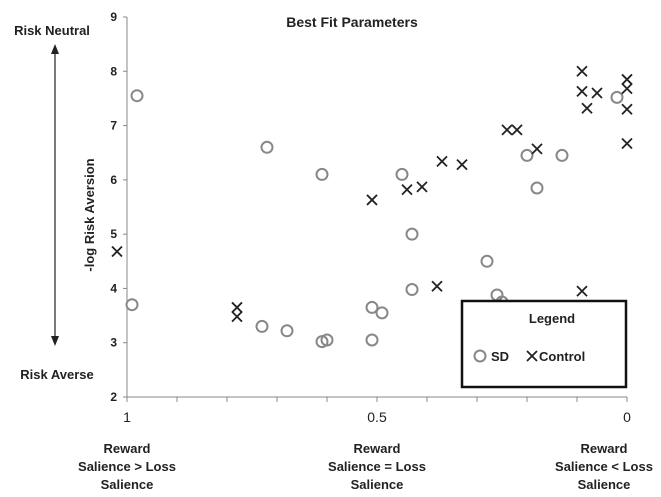 This screenshot has width=661, height=497. I want to click on risk-averse-label: Risk Averse, so click(56, 374).